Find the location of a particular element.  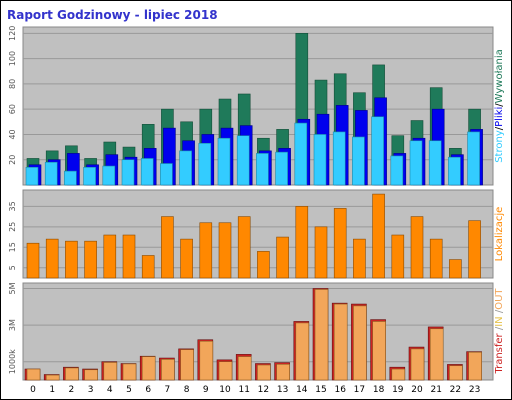

x-tick-label: 19 is located at coordinates (398, 390).